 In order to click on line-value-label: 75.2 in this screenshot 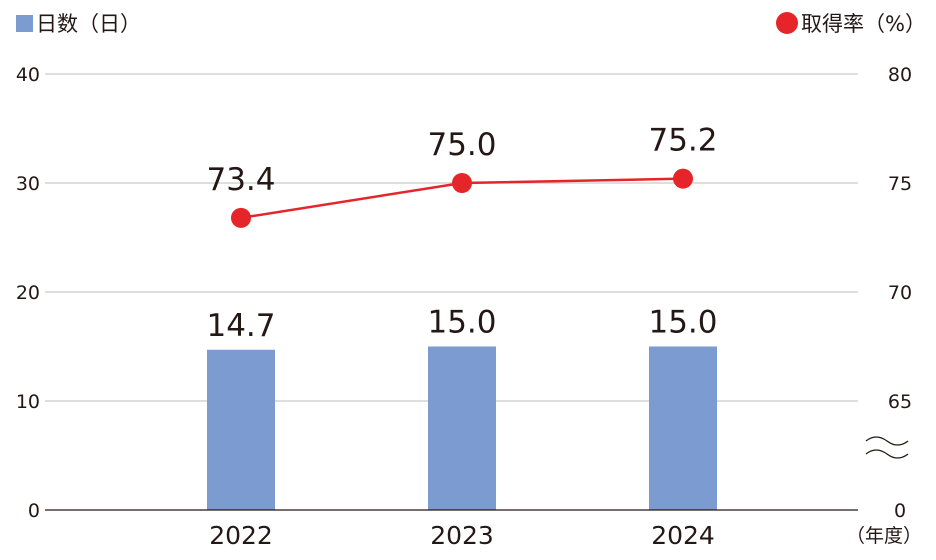, I will do `click(682, 141)`.